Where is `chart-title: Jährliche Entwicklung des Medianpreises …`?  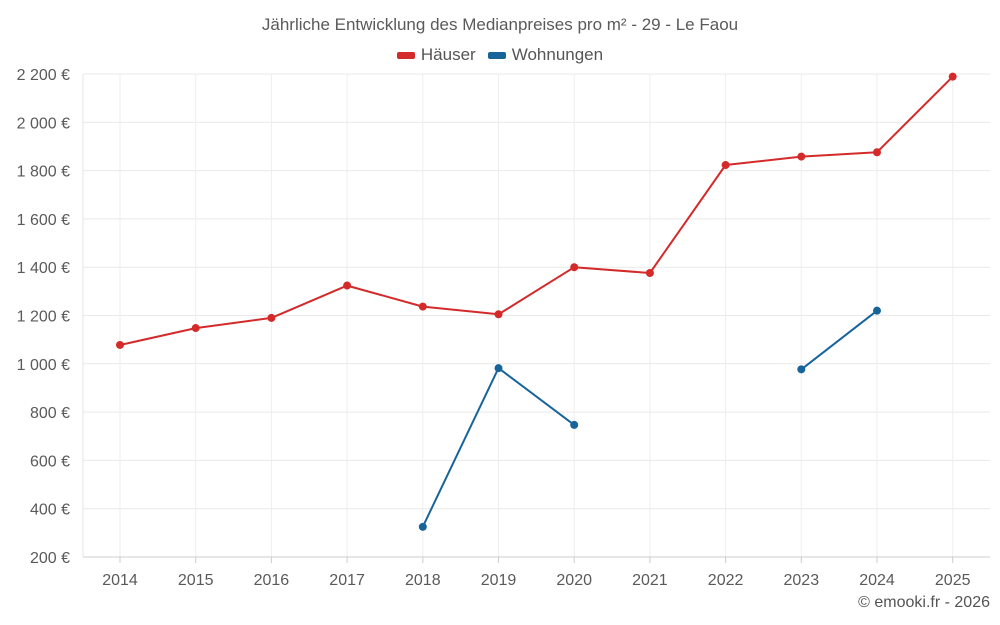
chart-title: Jährliche Entwicklung des Medianpreises … is located at coordinates (500, 24).